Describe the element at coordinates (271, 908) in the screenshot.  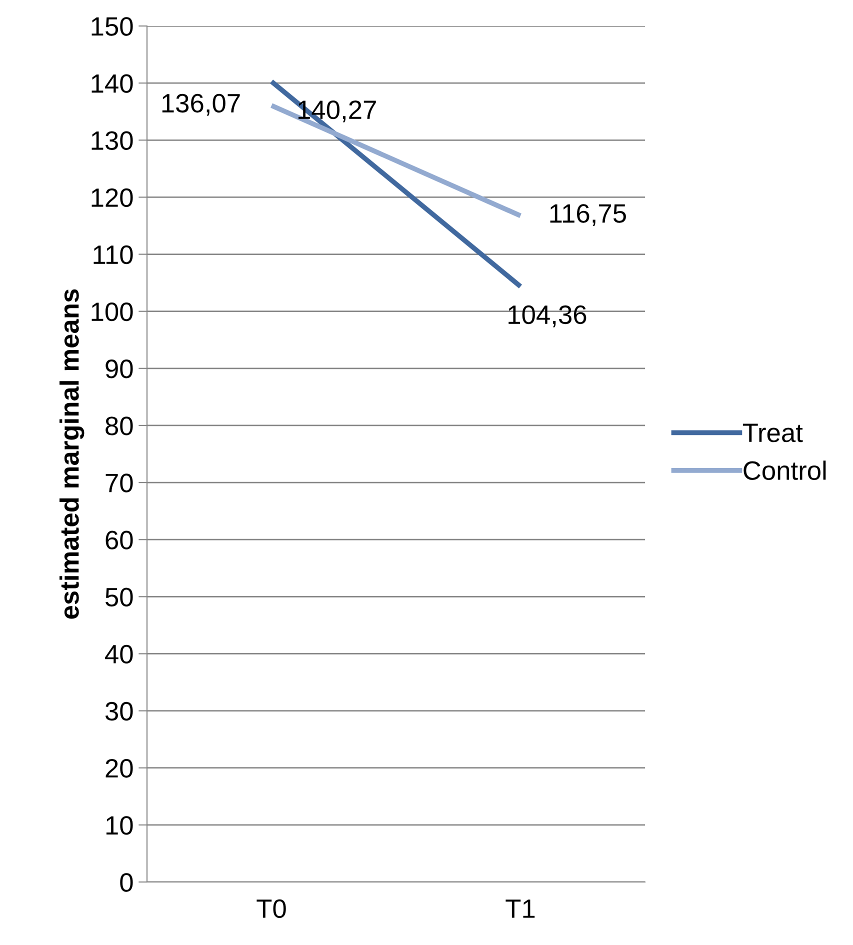
I see `x-tick-label: T0` at that location.